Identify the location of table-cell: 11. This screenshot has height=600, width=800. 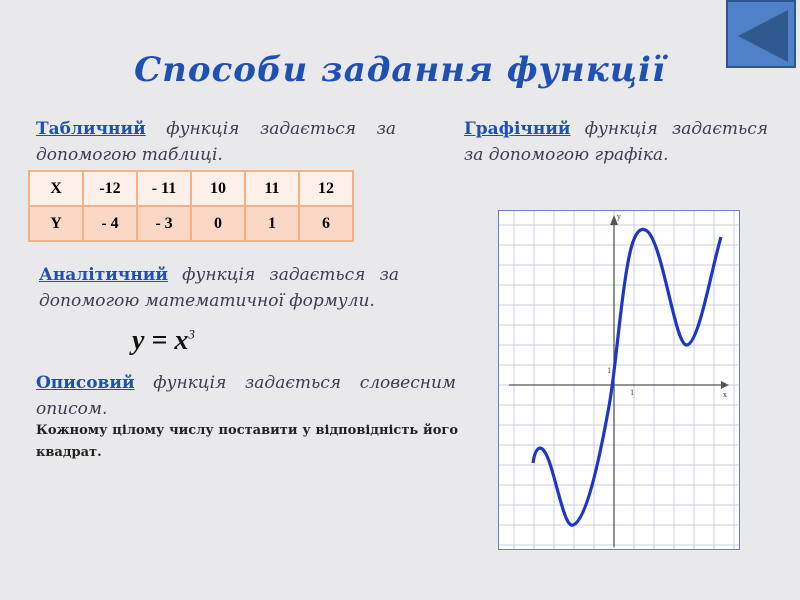
(272, 188).